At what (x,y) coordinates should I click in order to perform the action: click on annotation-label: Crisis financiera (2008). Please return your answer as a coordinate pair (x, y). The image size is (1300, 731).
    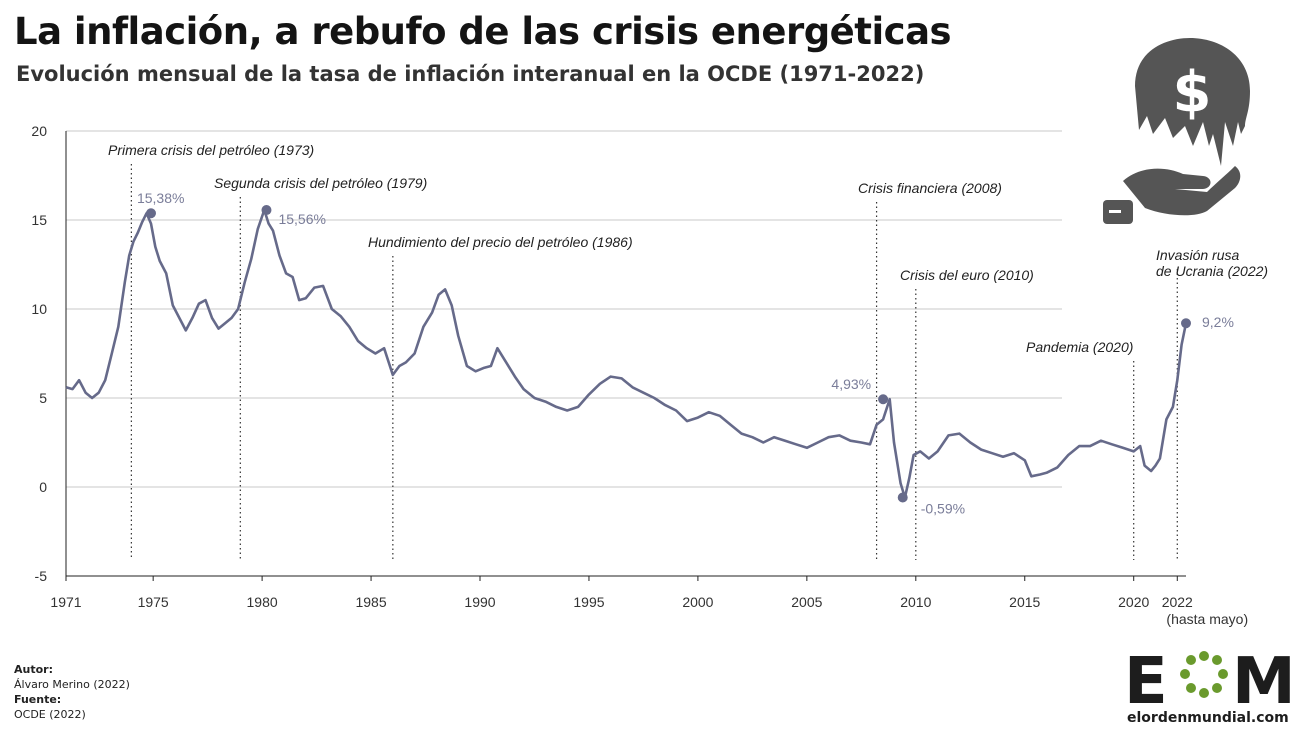
    Looking at the image, I should click on (930, 188).